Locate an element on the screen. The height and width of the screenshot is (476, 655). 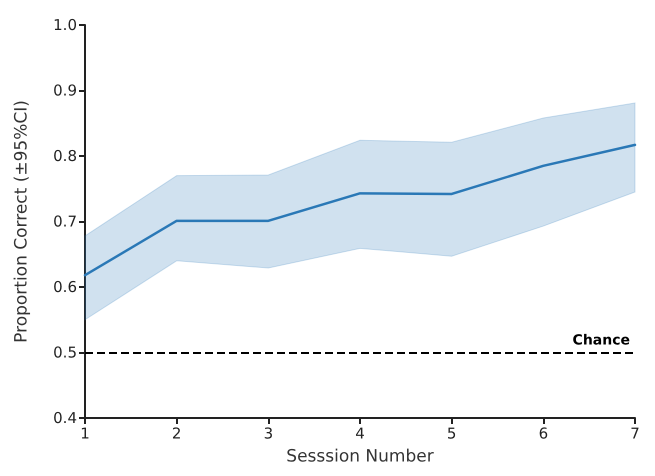
y-tick-label: 1.0 is located at coordinates (65, 25).